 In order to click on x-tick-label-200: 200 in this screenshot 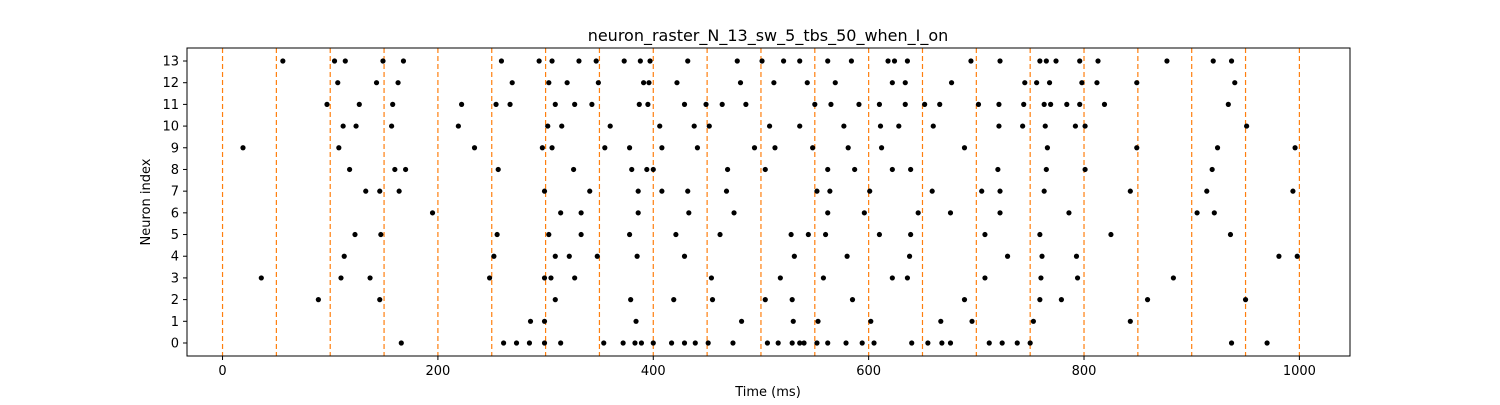, I will do `click(437, 371)`.